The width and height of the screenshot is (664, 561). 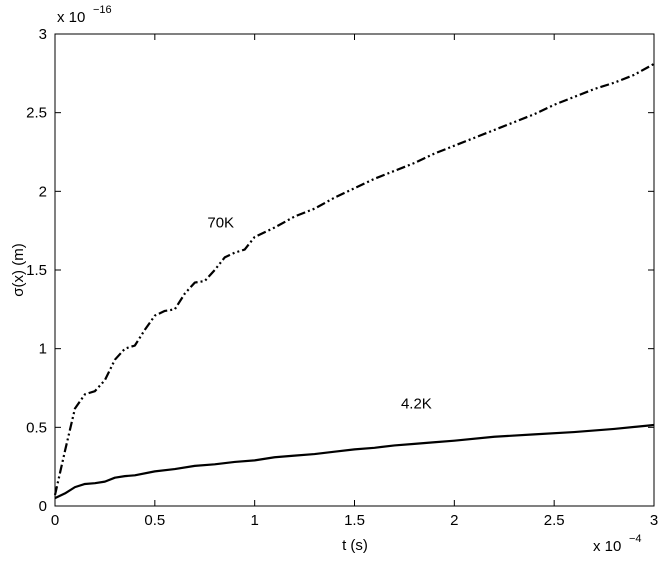 What do you see at coordinates (354, 520) in the screenshot?
I see `x-tick-label-3: 1.5` at bounding box center [354, 520].